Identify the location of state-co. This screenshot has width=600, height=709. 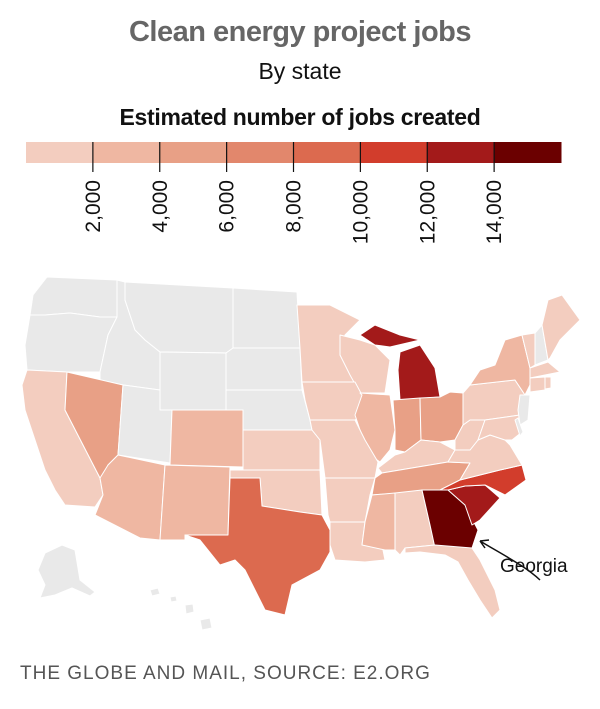
(206, 438).